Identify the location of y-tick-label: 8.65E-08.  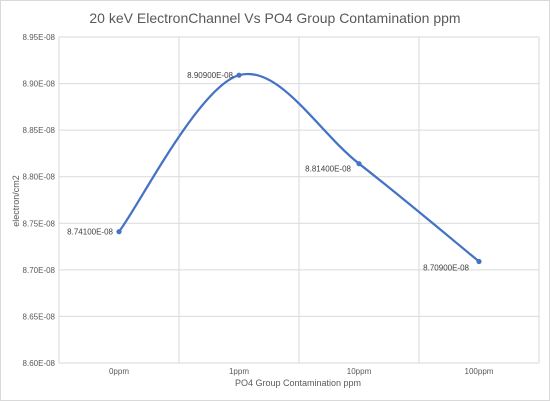
(39, 316).